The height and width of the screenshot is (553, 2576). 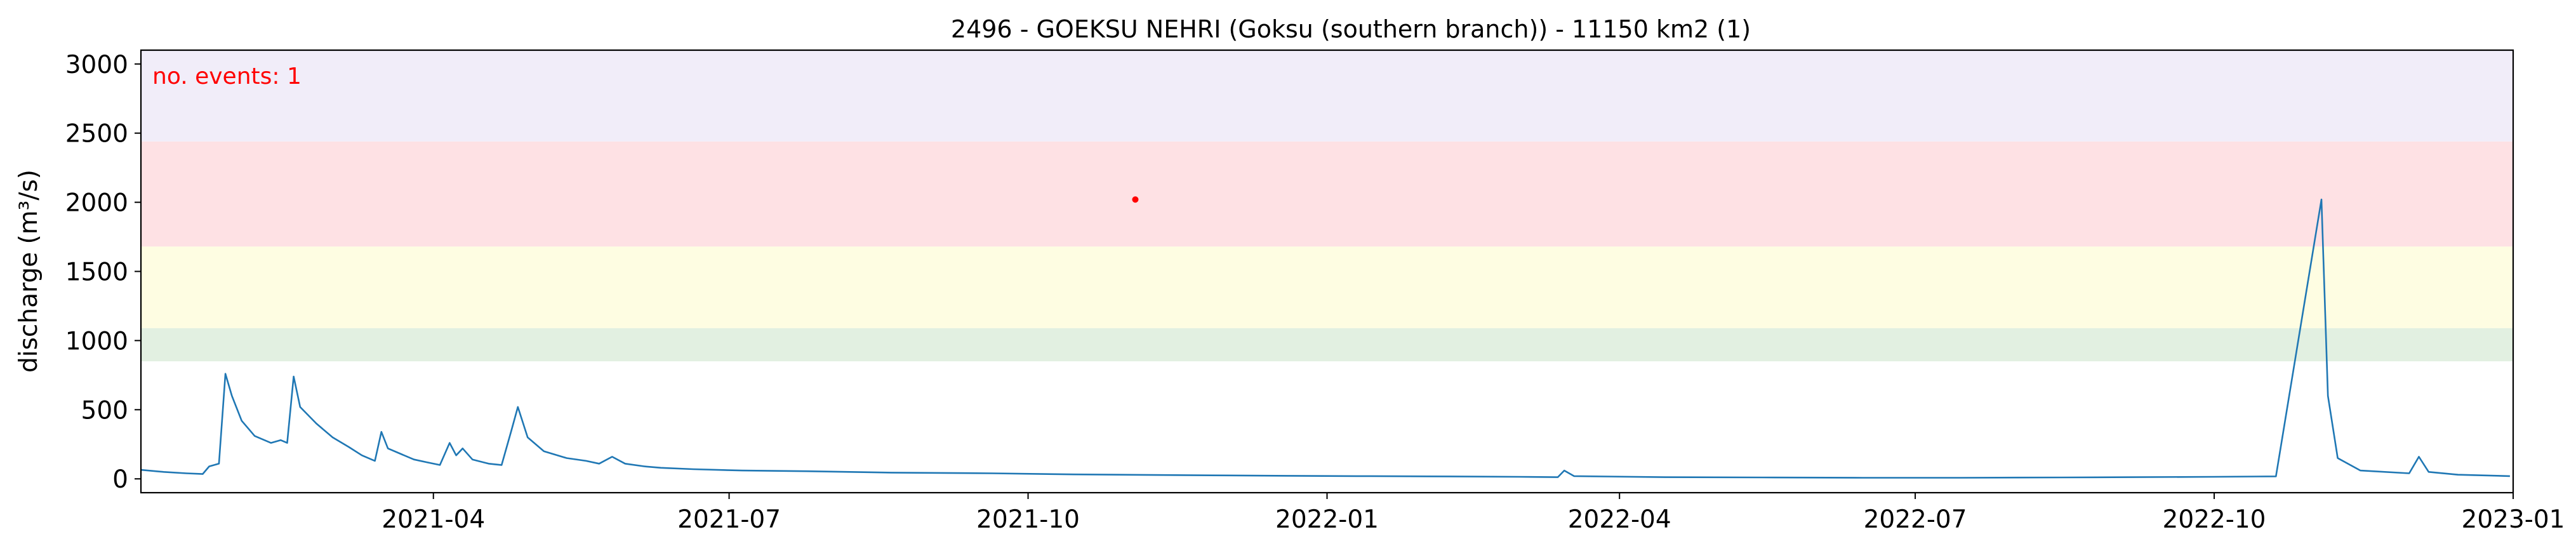 What do you see at coordinates (29, 271) in the screenshot?
I see `y-axis-label: discharge (m³/s)` at bounding box center [29, 271].